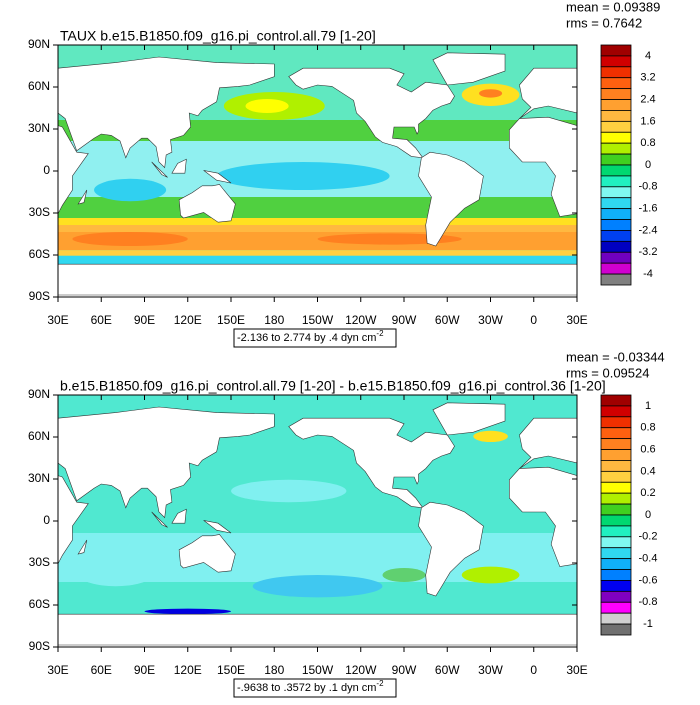  What do you see at coordinates (648, 624) in the screenshot?
I see `colorbar-label: -1` at bounding box center [648, 624].